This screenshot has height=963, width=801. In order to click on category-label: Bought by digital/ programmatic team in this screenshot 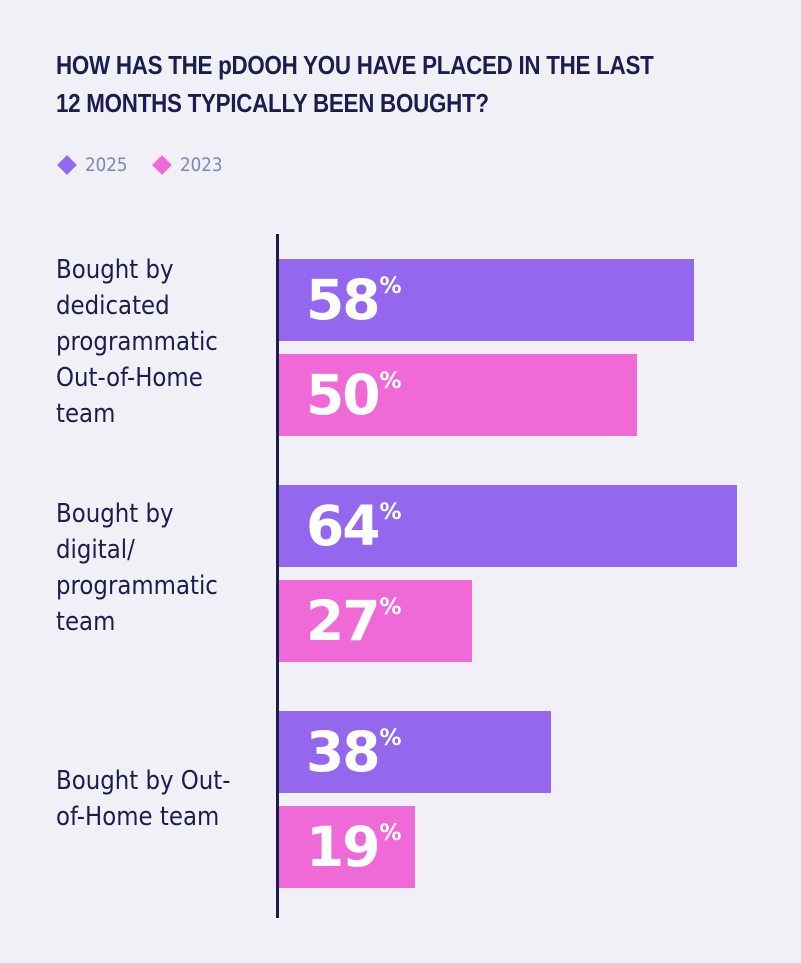, I will do `click(137, 568)`.